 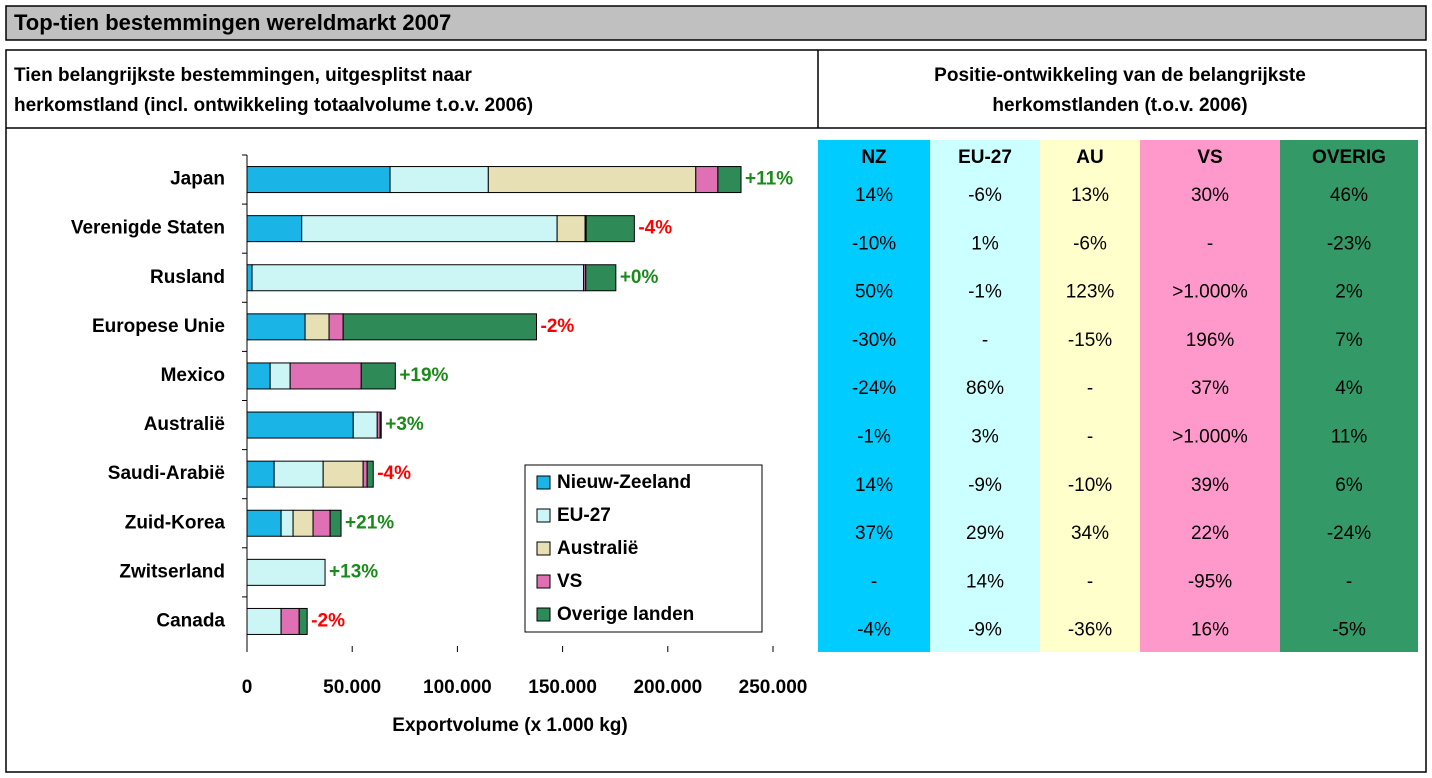 What do you see at coordinates (769, 179) in the screenshot?
I see `change-label: +11%` at bounding box center [769, 179].